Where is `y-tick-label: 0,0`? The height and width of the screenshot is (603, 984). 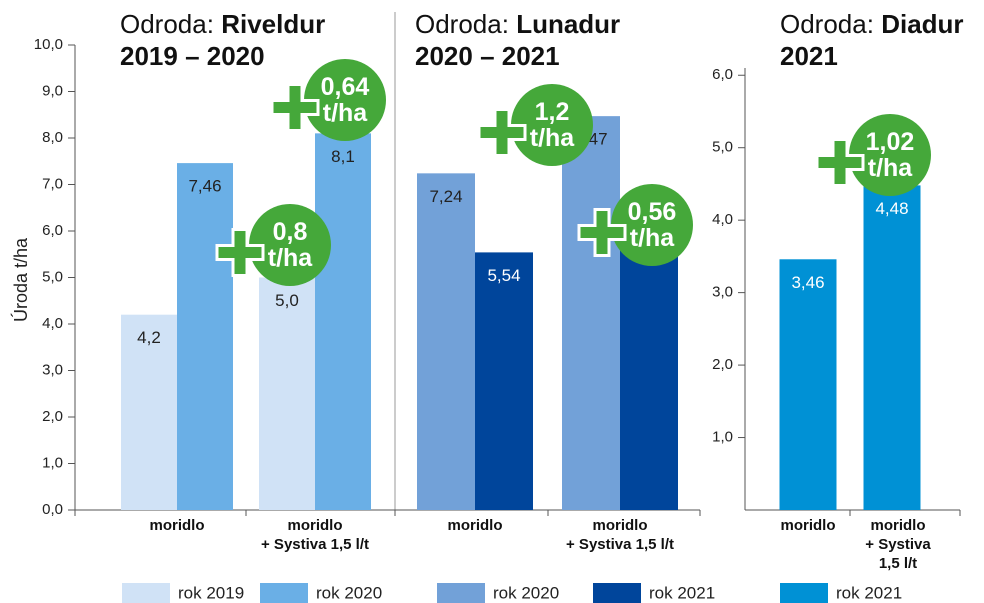
y-tick-label: 0,0 is located at coordinates (52, 509).